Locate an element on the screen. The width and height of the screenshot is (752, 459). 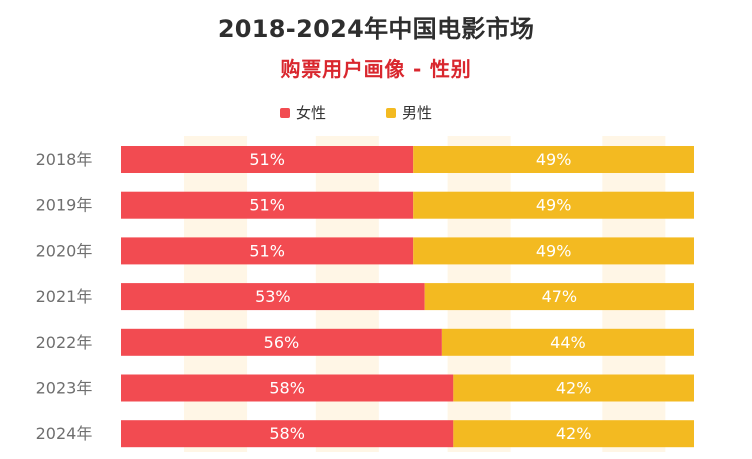
male-value-label-4: 47% is located at coordinates (560, 296).